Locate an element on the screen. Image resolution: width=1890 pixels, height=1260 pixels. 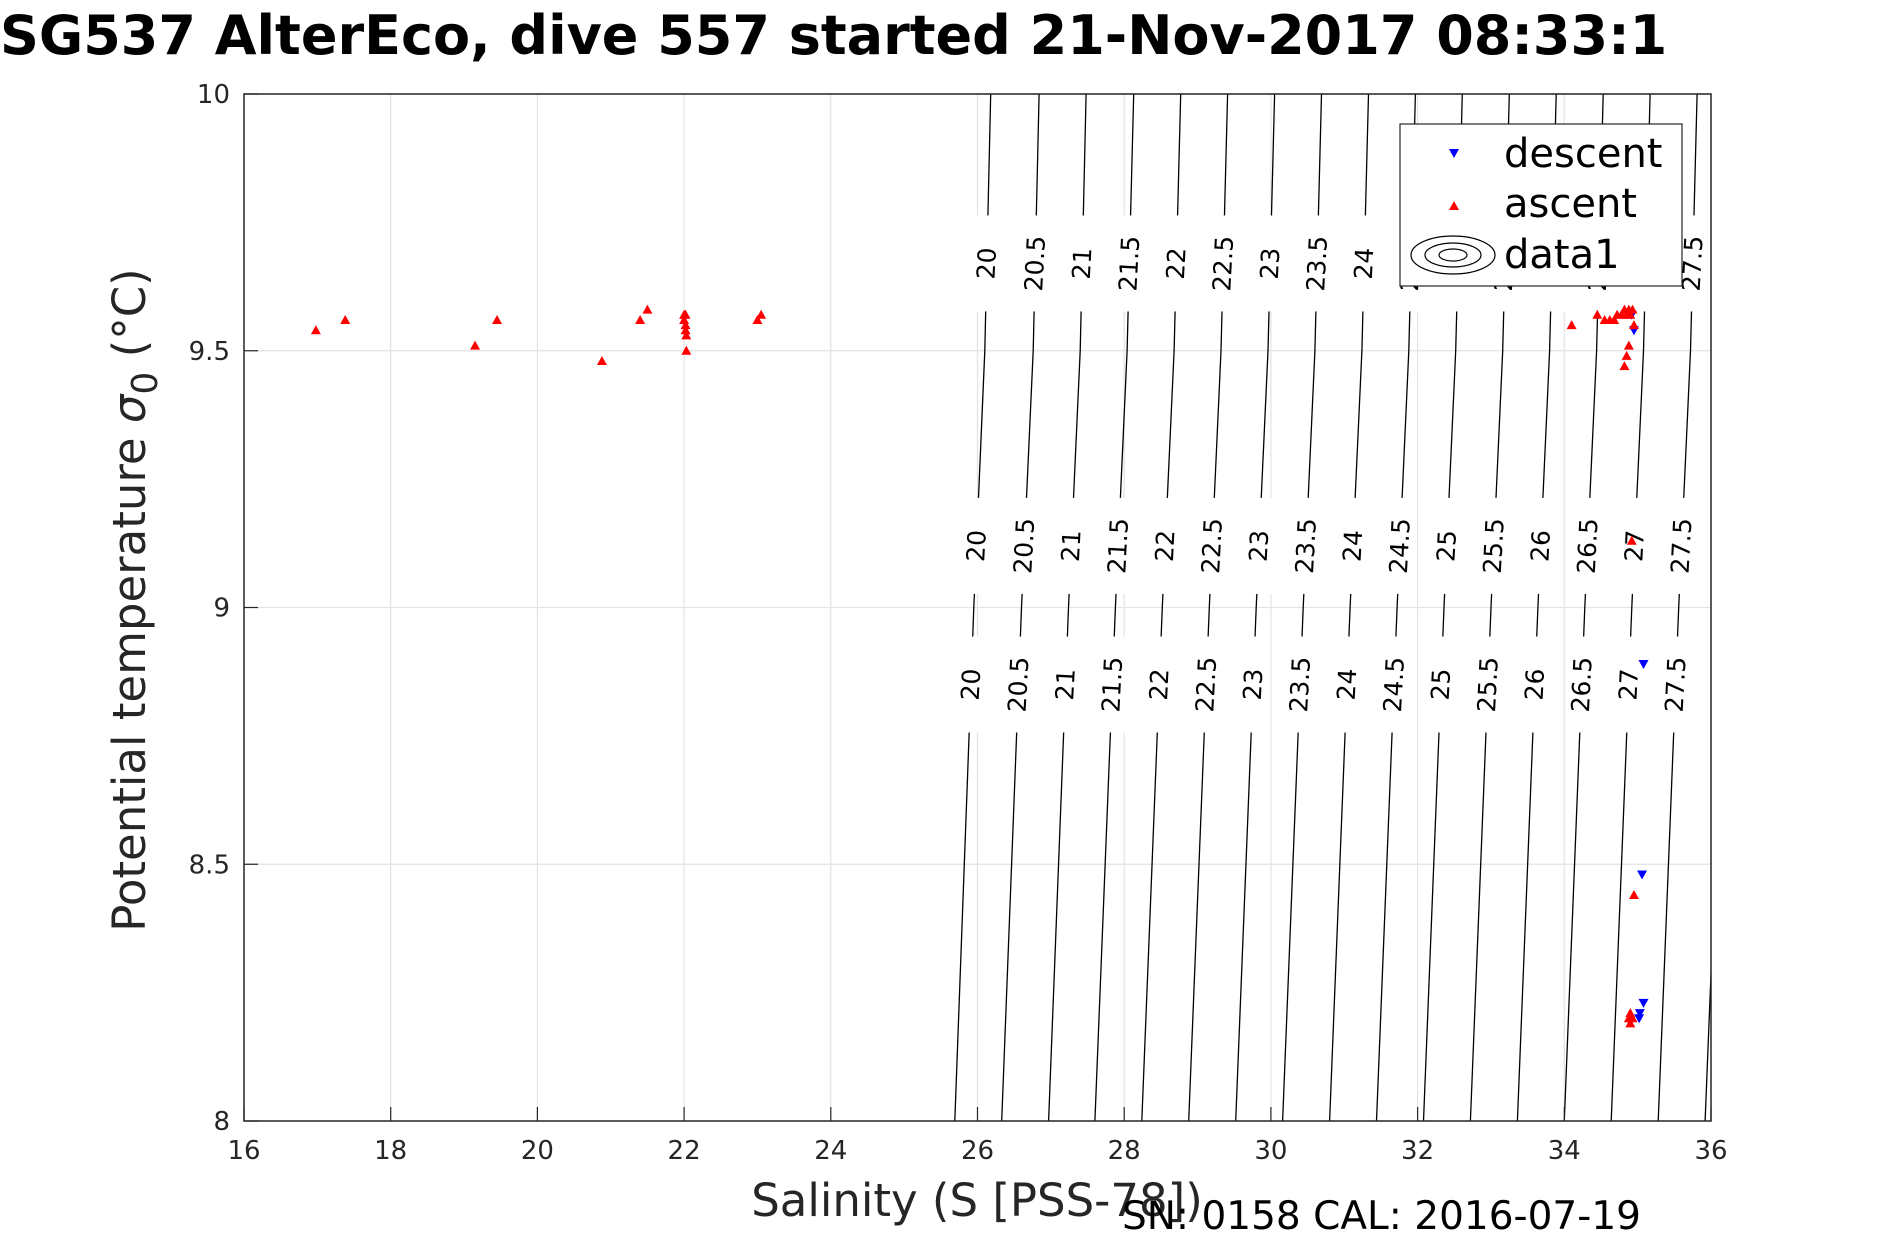
legend-box is located at coordinates (1541, 205).